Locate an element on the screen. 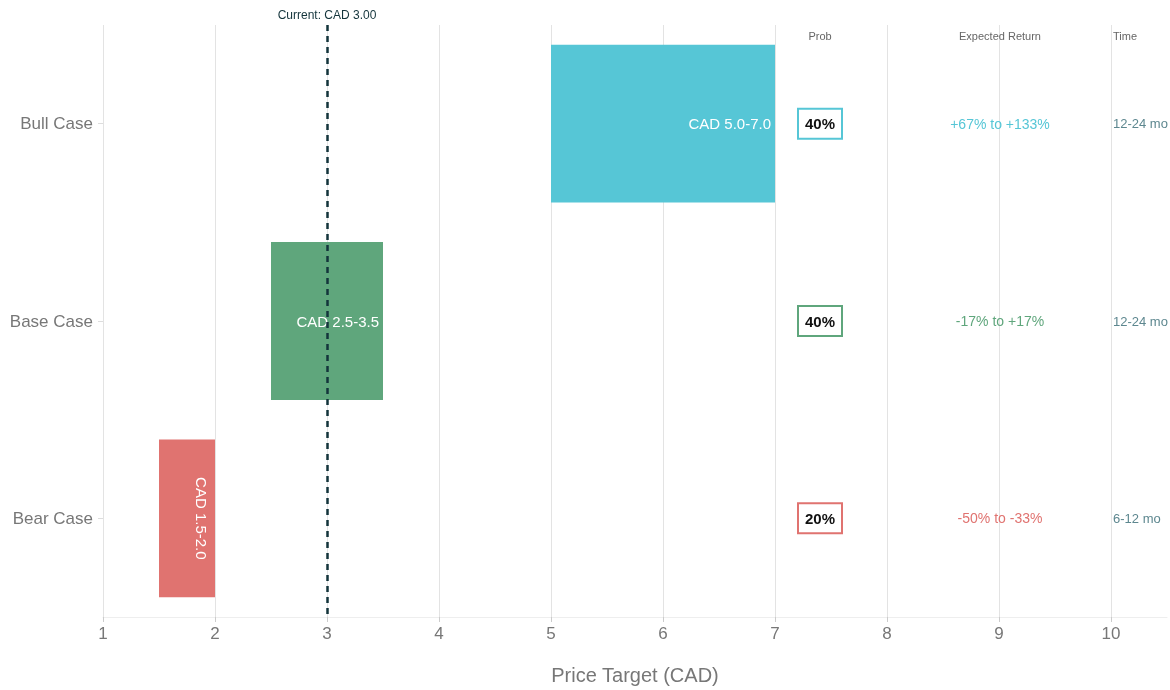  x-tick-label: 8 is located at coordinates (887, 633).